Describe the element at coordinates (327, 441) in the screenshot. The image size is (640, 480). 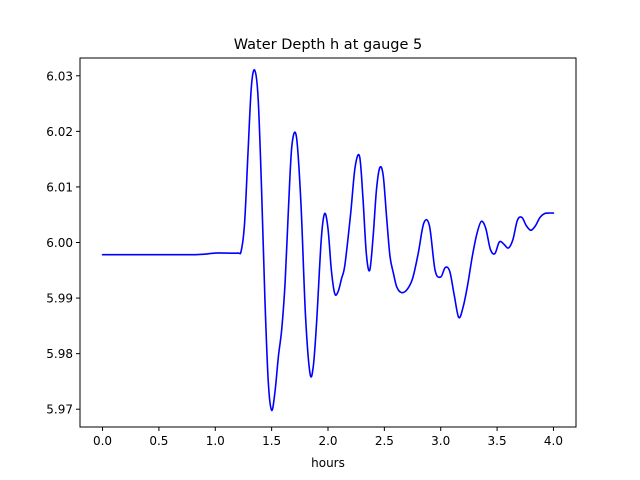
I see `x-tick-label: 2.0` at that location.